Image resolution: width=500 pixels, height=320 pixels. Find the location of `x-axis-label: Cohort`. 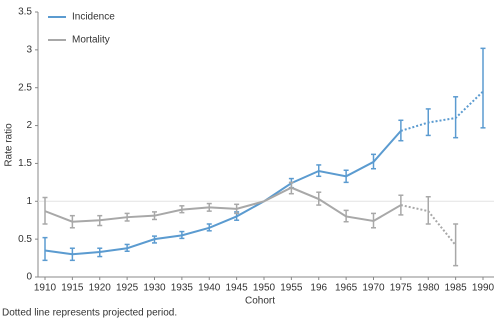

x-axis-label: Cohort is located at coordinates (260, 301).